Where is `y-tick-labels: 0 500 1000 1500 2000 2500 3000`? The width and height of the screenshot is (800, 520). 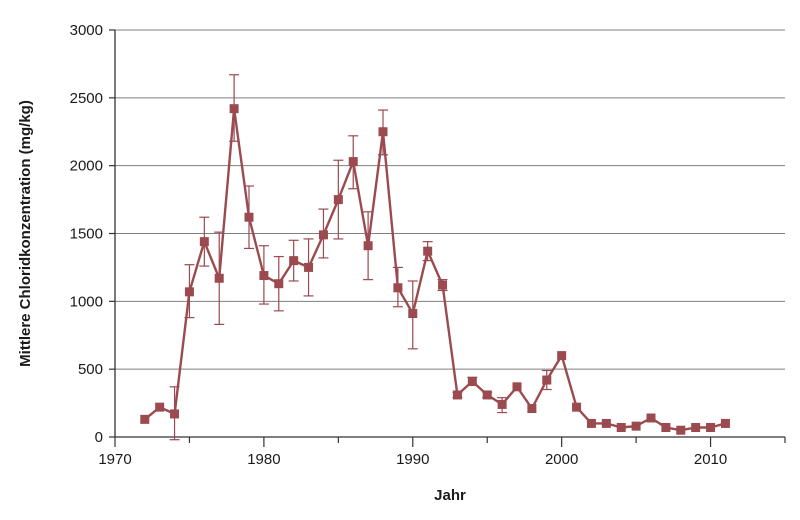
y-tick-labels: 0 500 1000 1500 2000 2500 3000 is located at coordinates (86, 234).